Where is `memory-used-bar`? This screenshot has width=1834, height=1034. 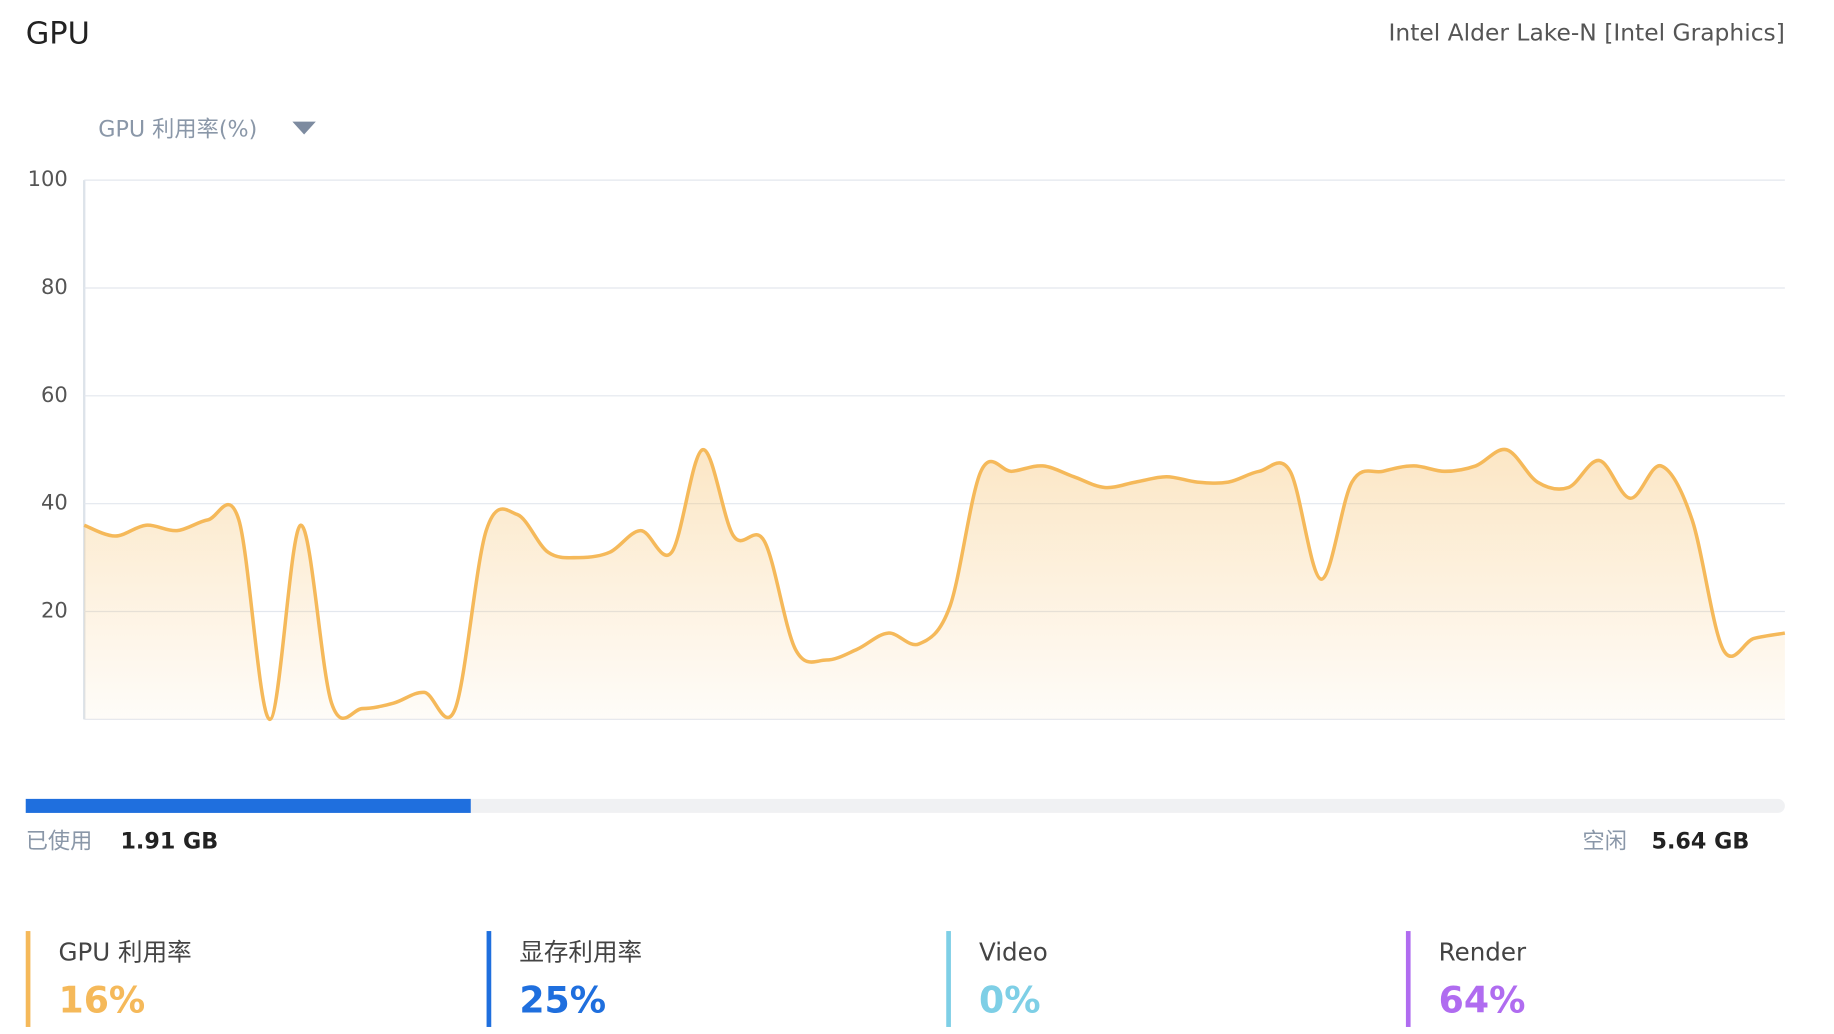 memory-used-bar is located at coordinates (248, 805).